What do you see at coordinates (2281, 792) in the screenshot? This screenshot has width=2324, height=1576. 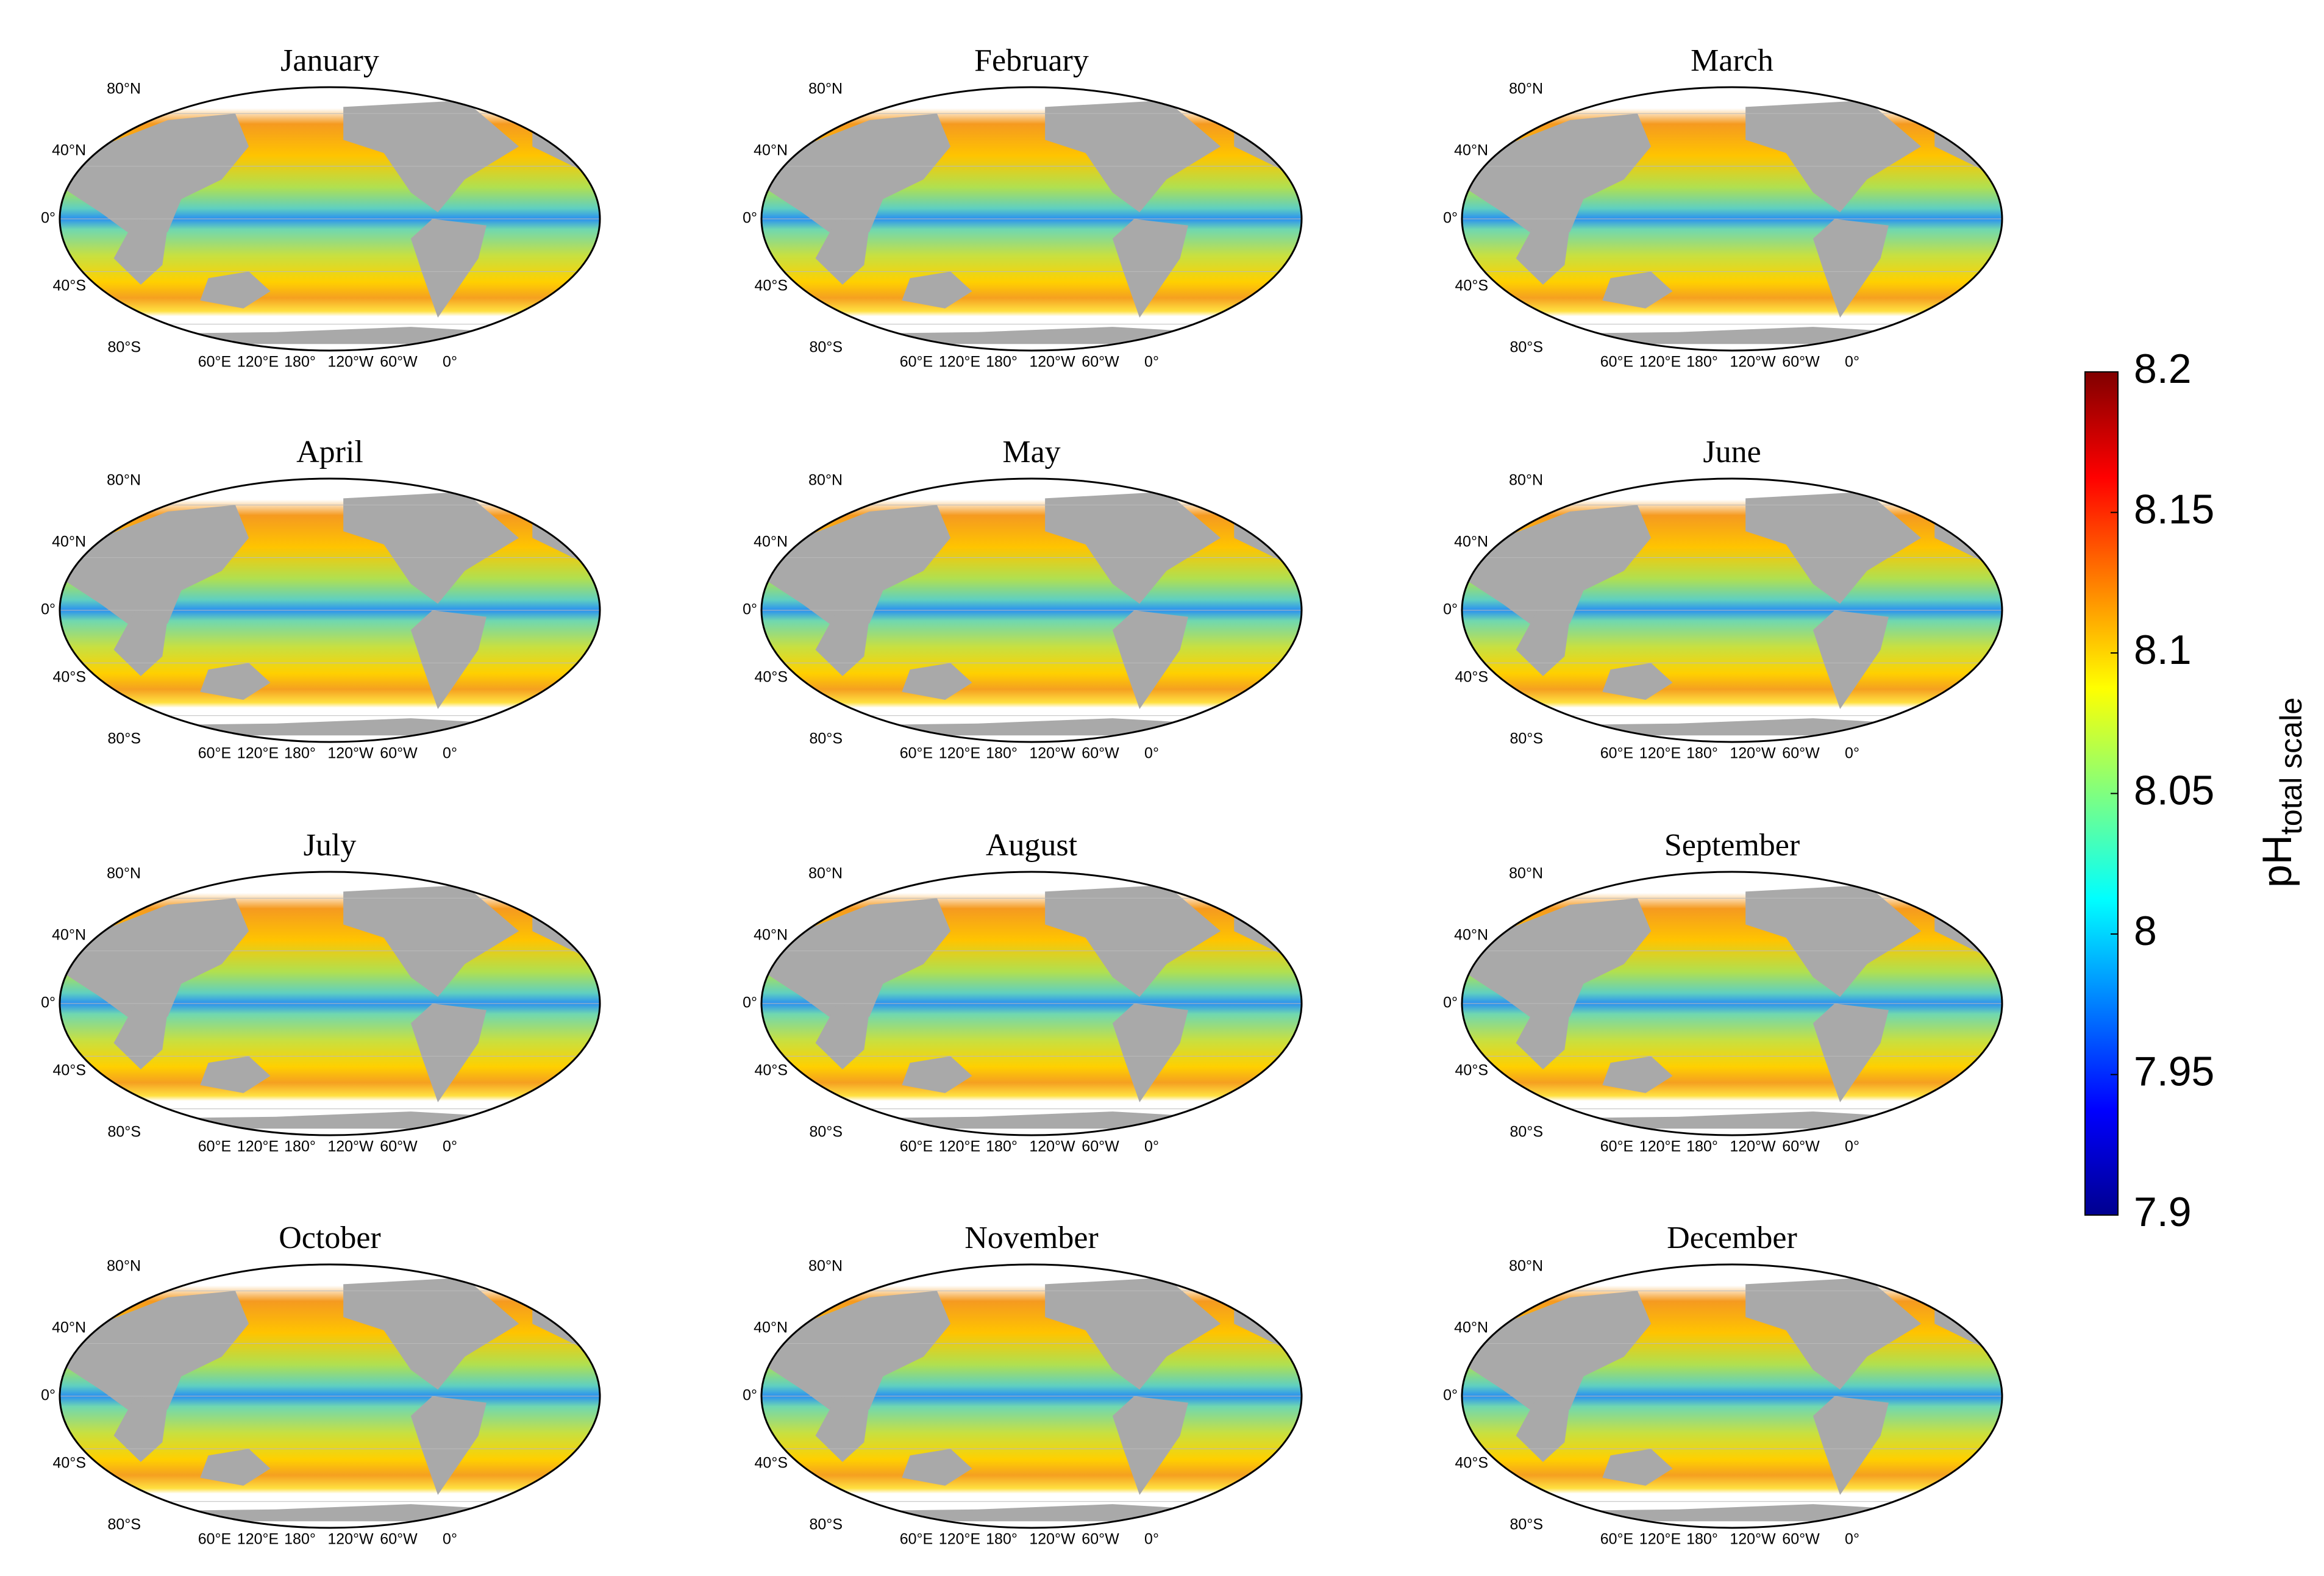 I see `colorbar-label: pHtotal scale` at bounding box center [2281, 792].